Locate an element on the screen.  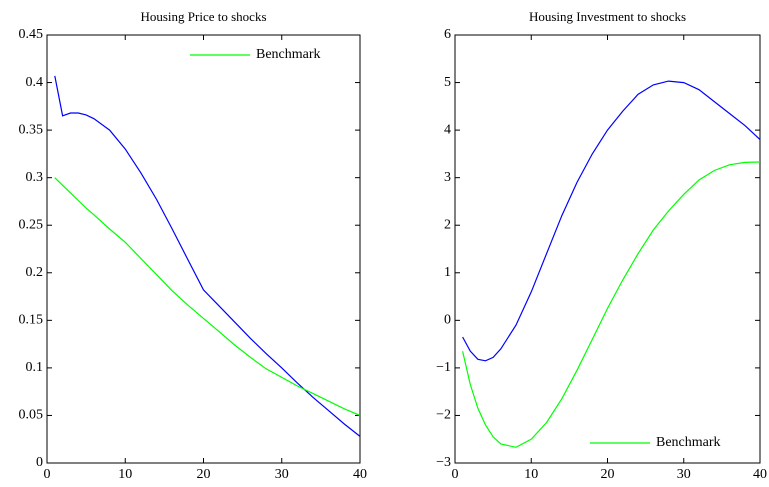
y-tick-label: 0.45 is located at coordinates (31, 34).